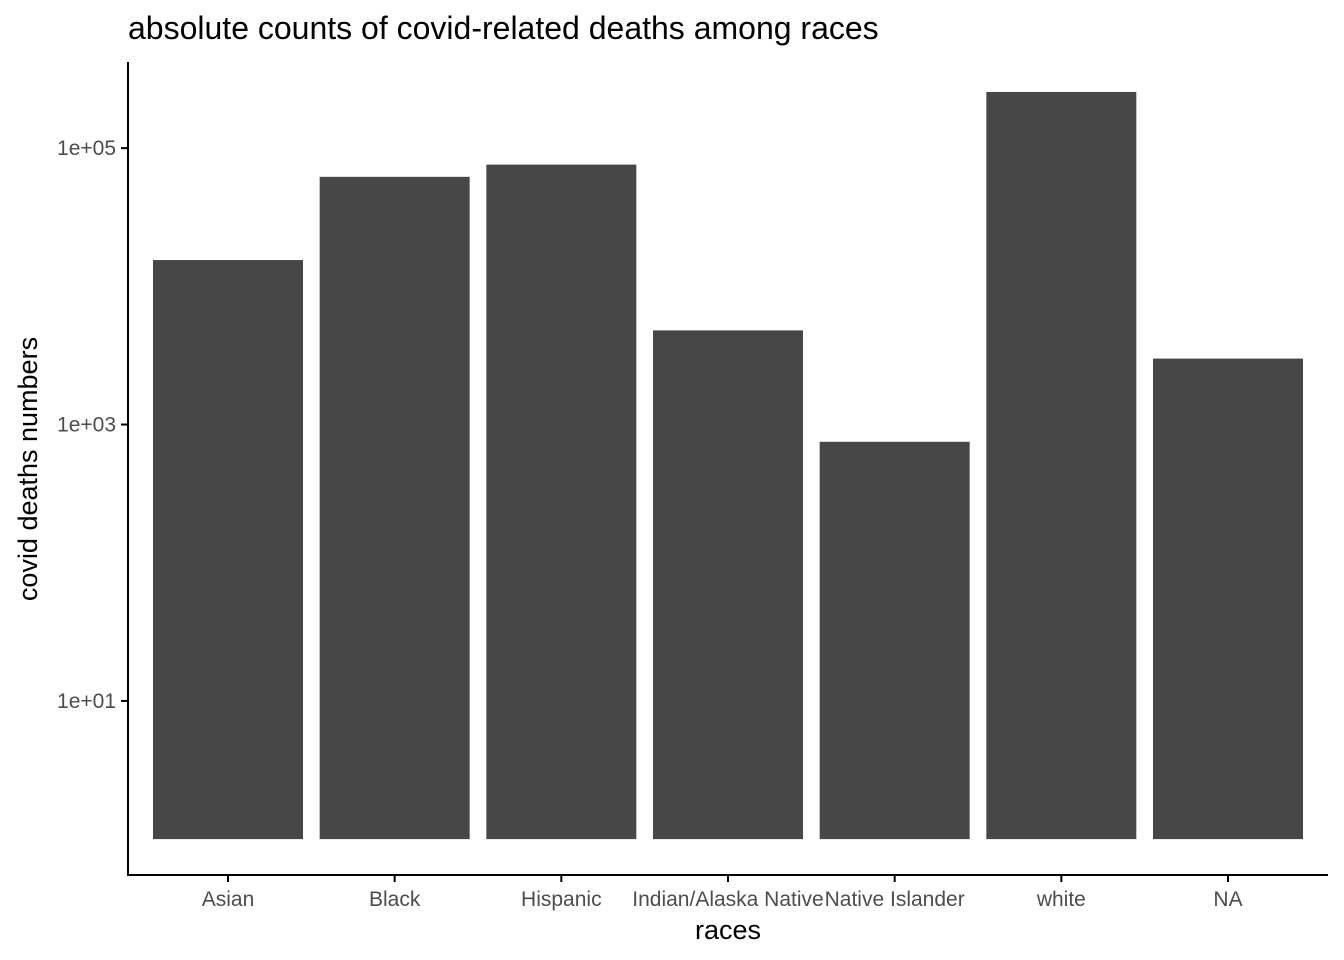  What do you see at coordinates (228, 550) in the screenshot?
I see `bar-asian` at bounding box center [228, 550].